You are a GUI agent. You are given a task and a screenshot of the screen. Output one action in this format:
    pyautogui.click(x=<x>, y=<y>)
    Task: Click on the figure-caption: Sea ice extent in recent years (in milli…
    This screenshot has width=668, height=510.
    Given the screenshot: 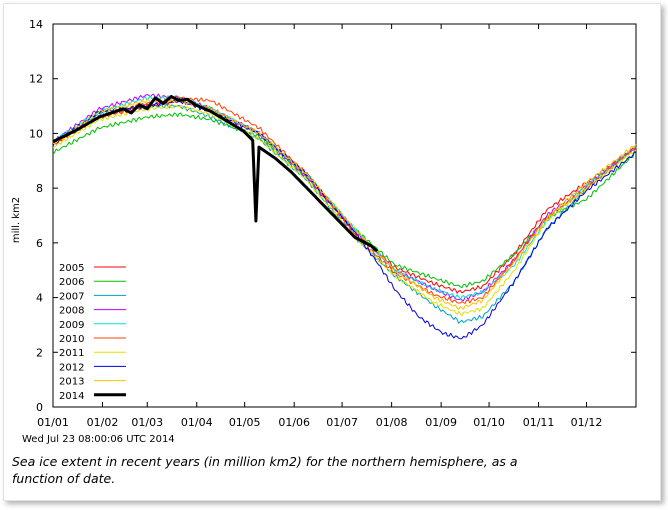 What is the action you would take?
    pyautogui.click(x=265, y=470)
    